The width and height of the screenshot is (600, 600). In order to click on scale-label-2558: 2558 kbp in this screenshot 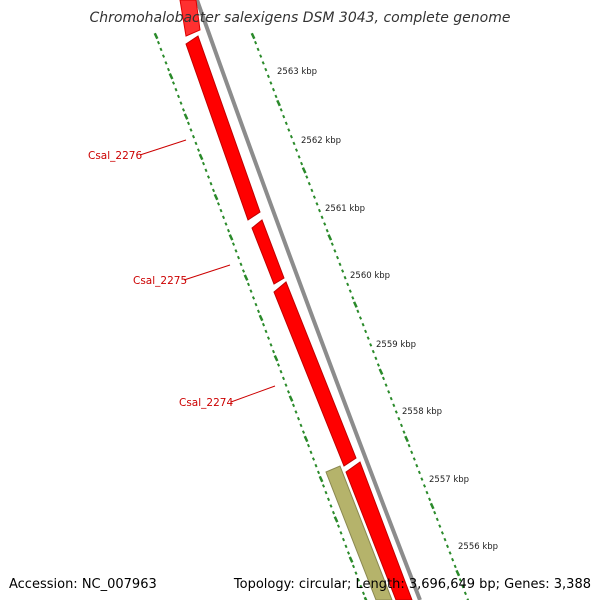, I will do `click(422, 412)`.